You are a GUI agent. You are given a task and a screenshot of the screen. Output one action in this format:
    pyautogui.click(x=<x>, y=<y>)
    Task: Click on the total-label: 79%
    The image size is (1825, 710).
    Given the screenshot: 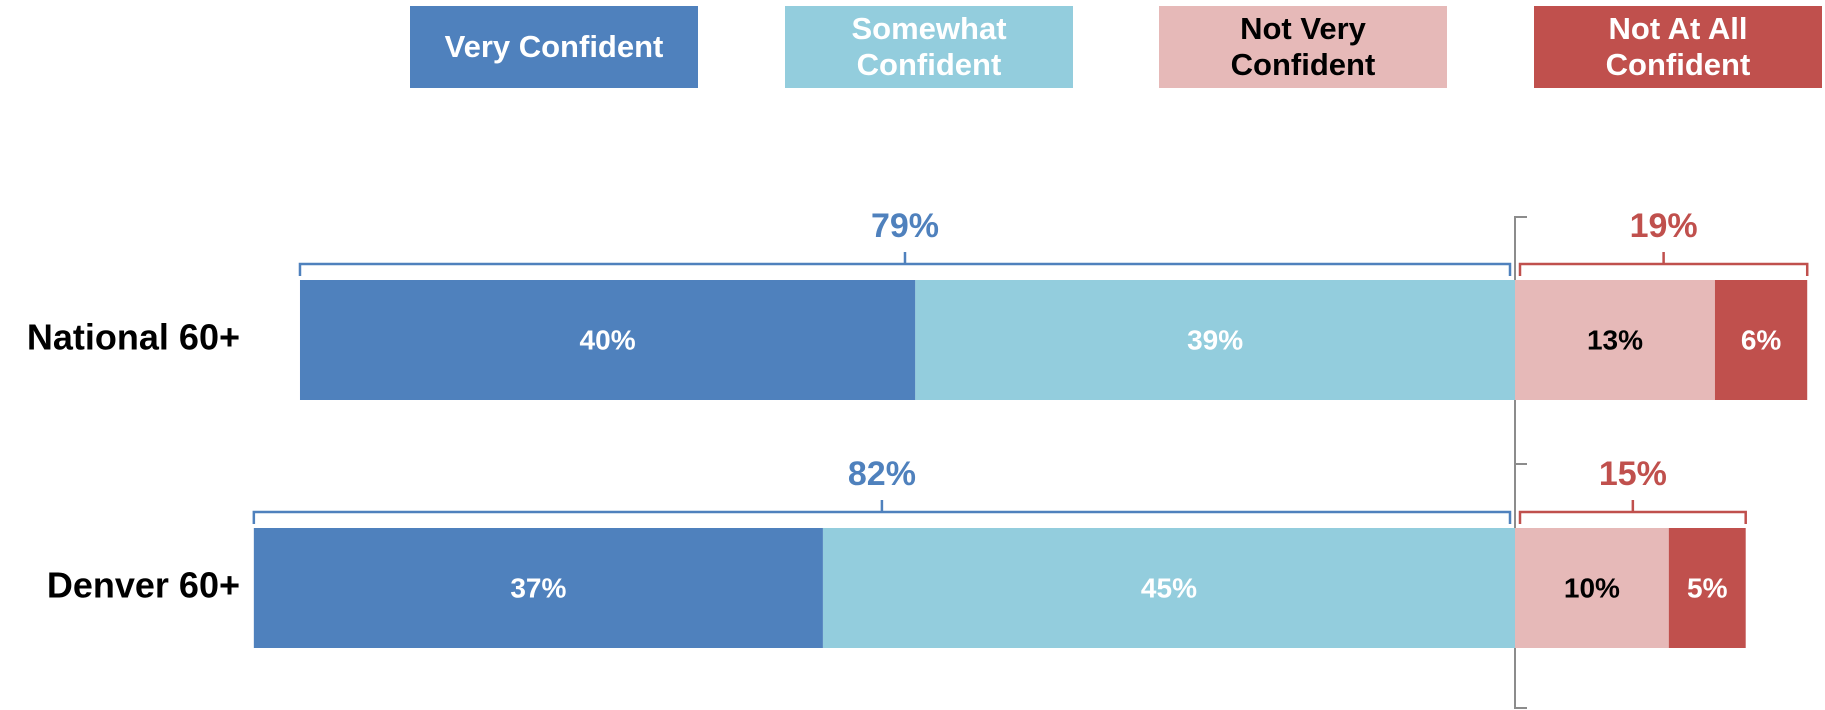 What is the action you would take?
    pyautogui.click(x=905, y=226)
    